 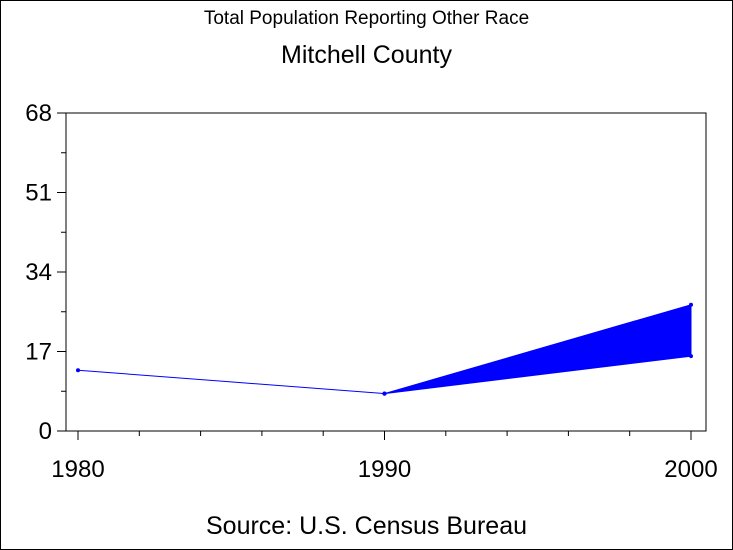 I want to click on chart-title: Total Population Reporting Other Race, so click(x=366, y=18).